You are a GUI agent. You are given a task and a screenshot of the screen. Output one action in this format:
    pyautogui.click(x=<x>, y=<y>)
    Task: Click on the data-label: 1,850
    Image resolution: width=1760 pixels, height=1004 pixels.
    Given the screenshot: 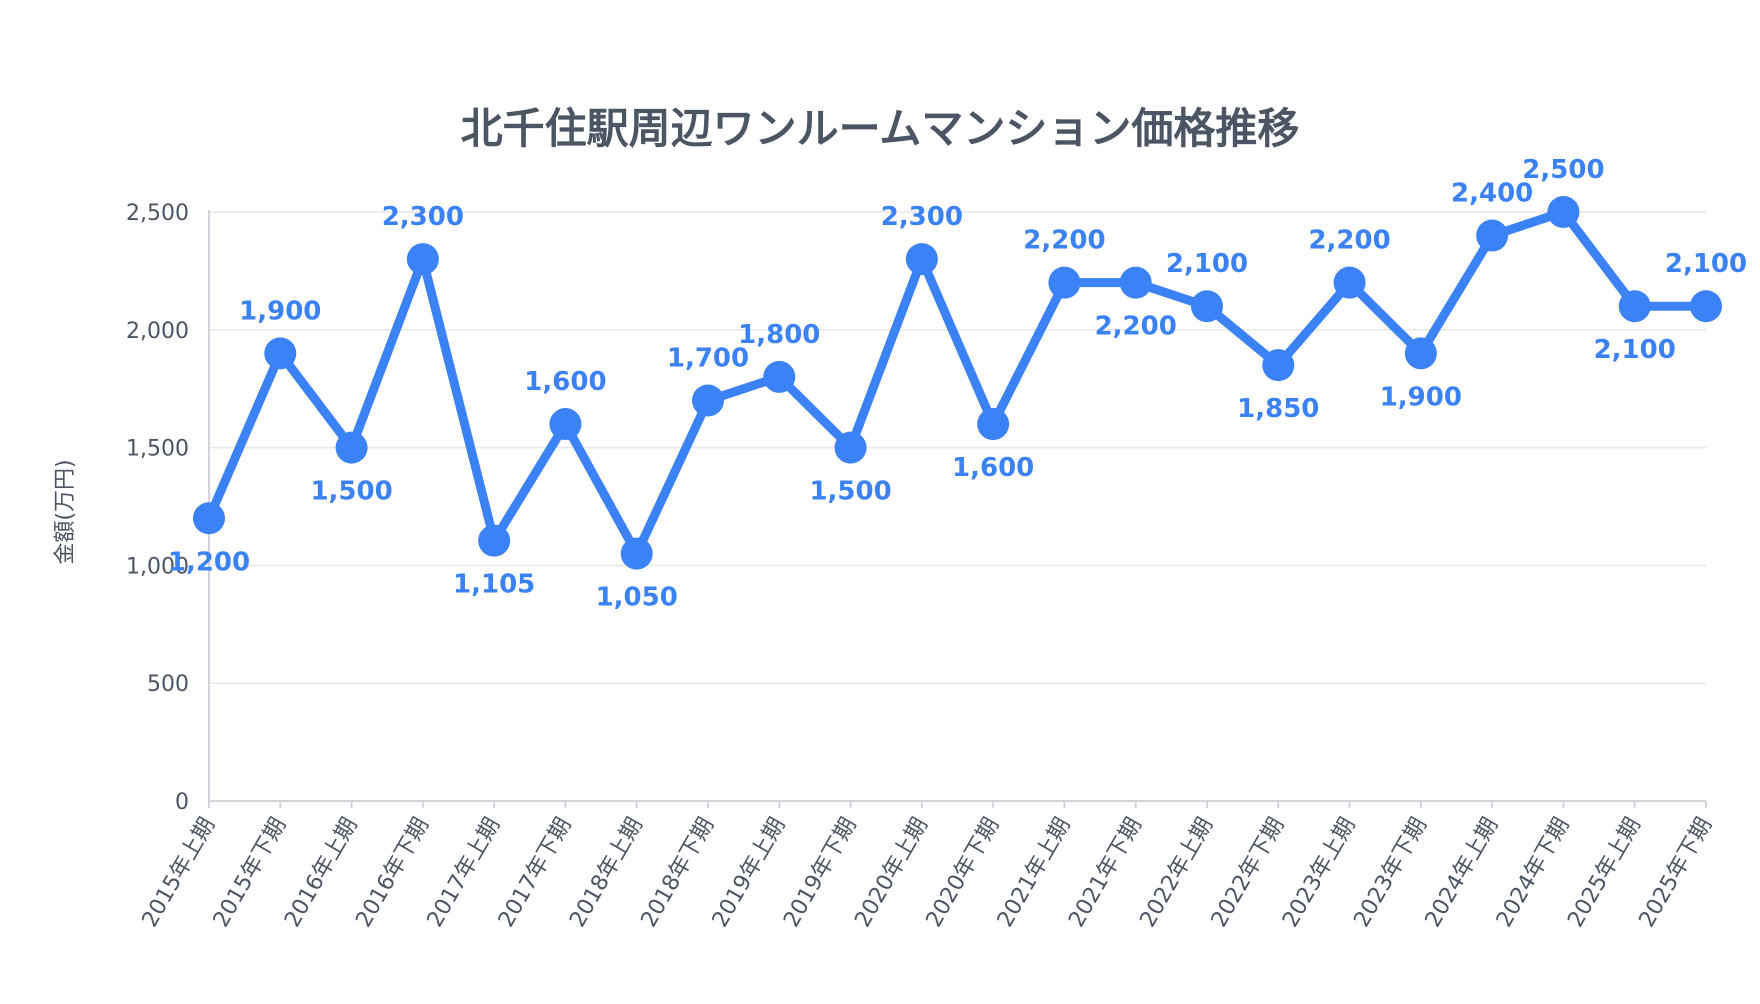 What is the action you would take?
    pyautogui.click(x=1278, y=409)
    